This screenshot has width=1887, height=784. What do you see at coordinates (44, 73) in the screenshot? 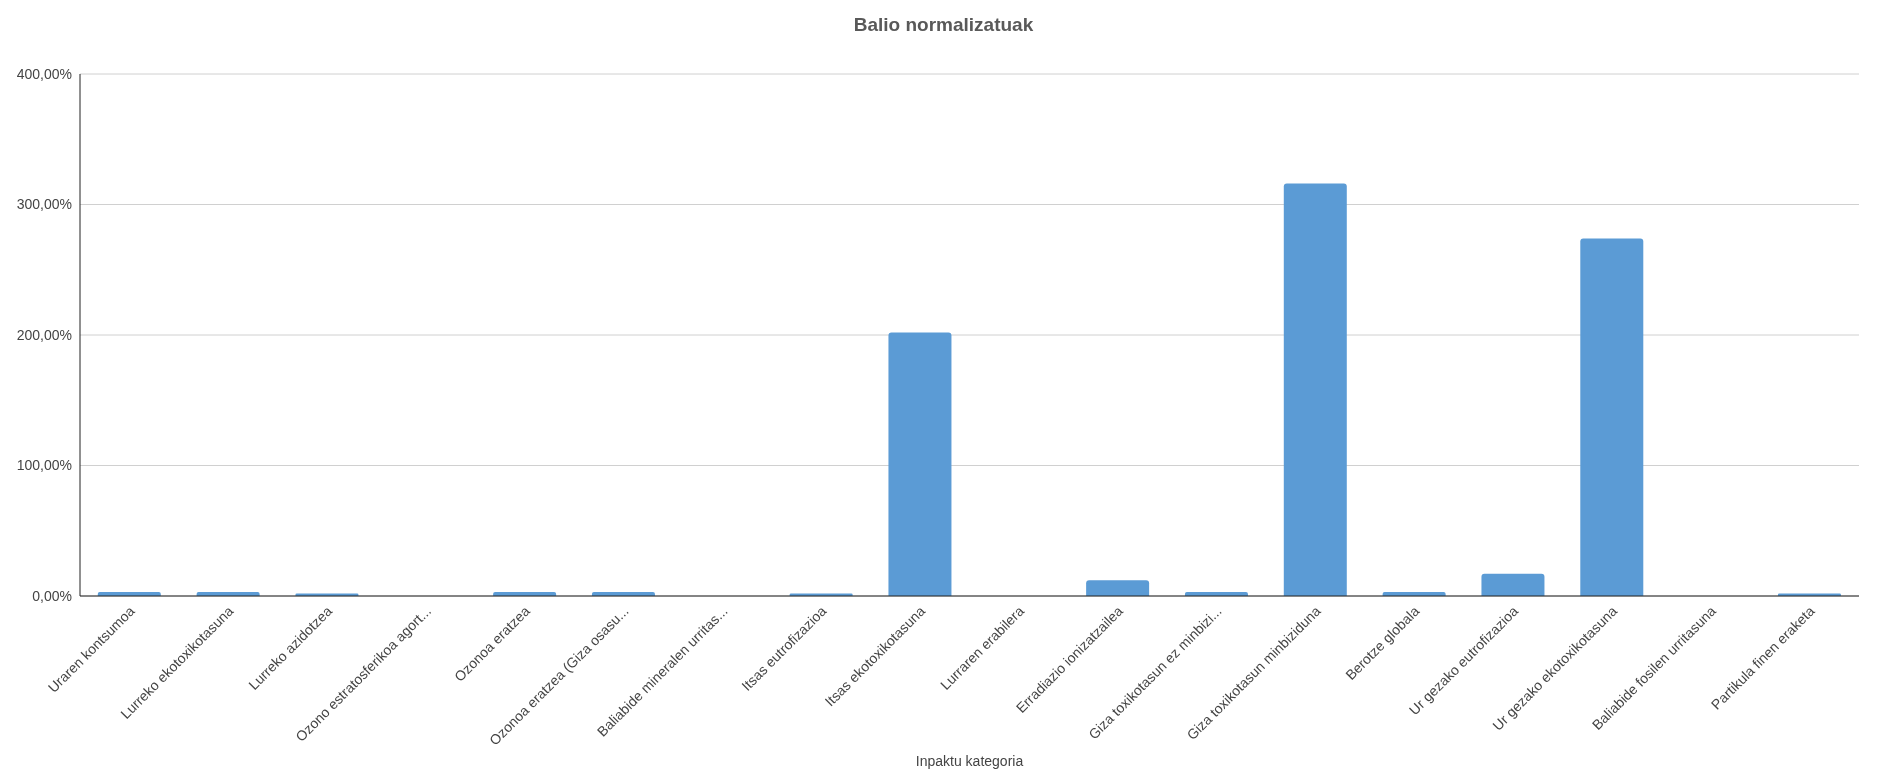
I see `y-tick-label: 400,00%` at bounding box center [44, 73].